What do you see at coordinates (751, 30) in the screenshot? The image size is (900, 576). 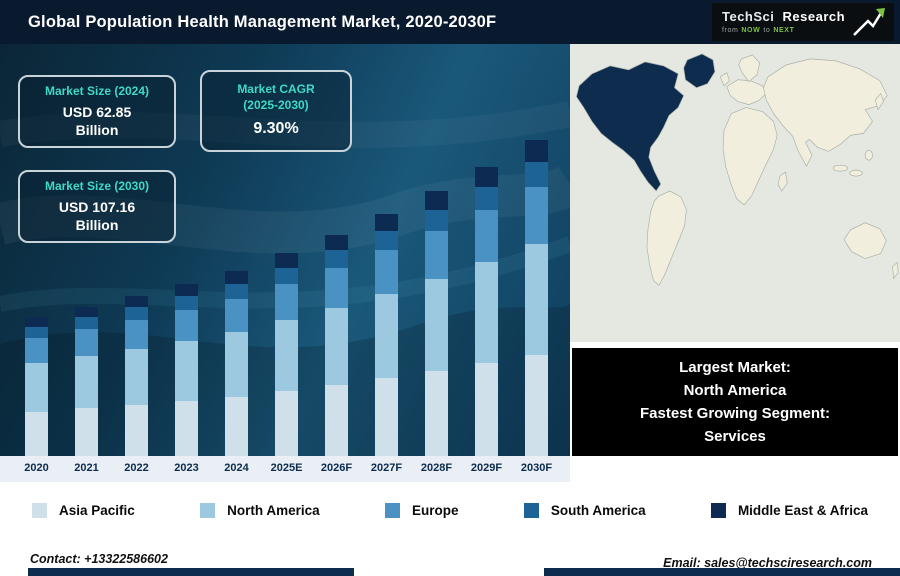 I see `logo-tagline-now: NOW` at bounding box center [751, 30].